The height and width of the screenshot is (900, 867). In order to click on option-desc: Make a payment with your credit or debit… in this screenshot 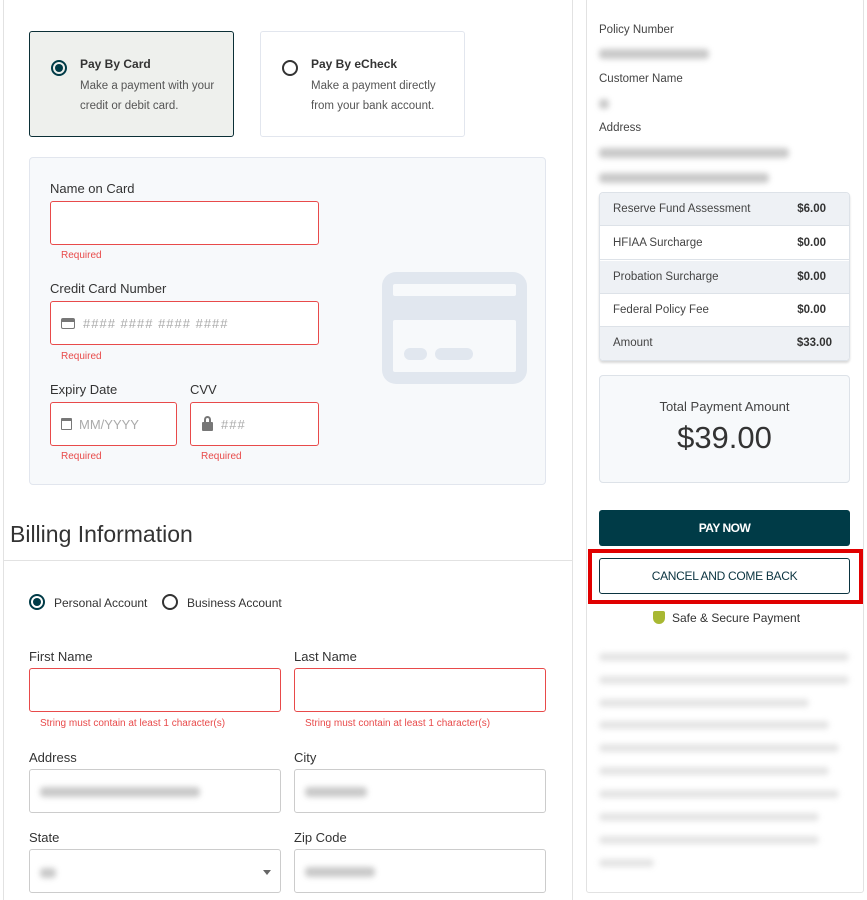, I will do `click(147, 96)`.